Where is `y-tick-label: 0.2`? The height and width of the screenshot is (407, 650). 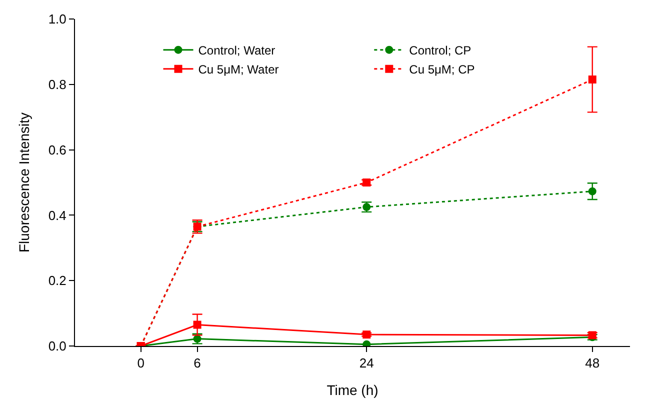 y-tick-label: 0.2 is located at coordinates (57, 280).